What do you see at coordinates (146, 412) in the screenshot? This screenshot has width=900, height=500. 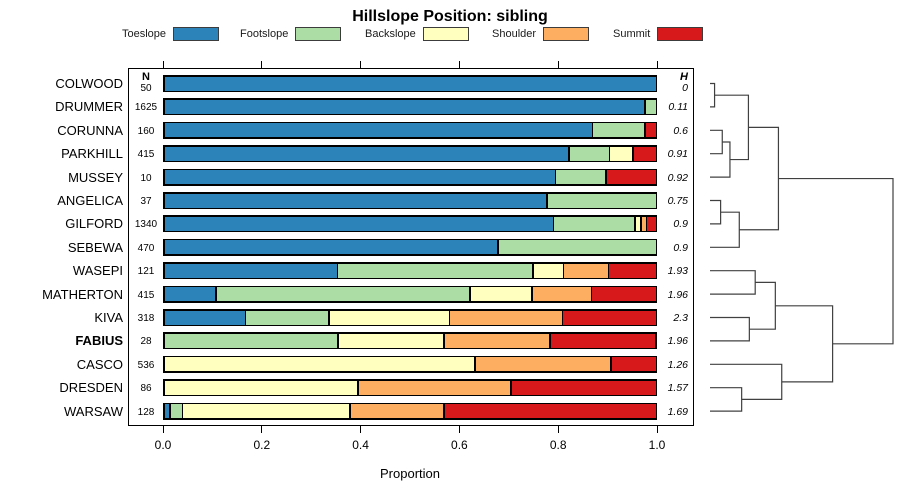 I see `n-value: 128` at bounding box center [146, 412].